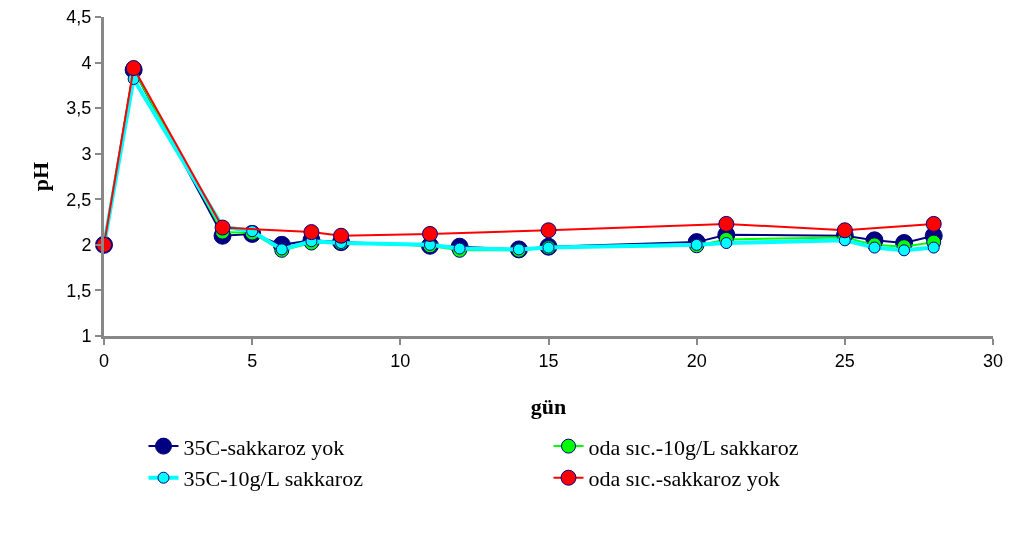 This screenshot has height=554, width=1019. I want to click on y-tick-label: 4,5, so click(79, 17).